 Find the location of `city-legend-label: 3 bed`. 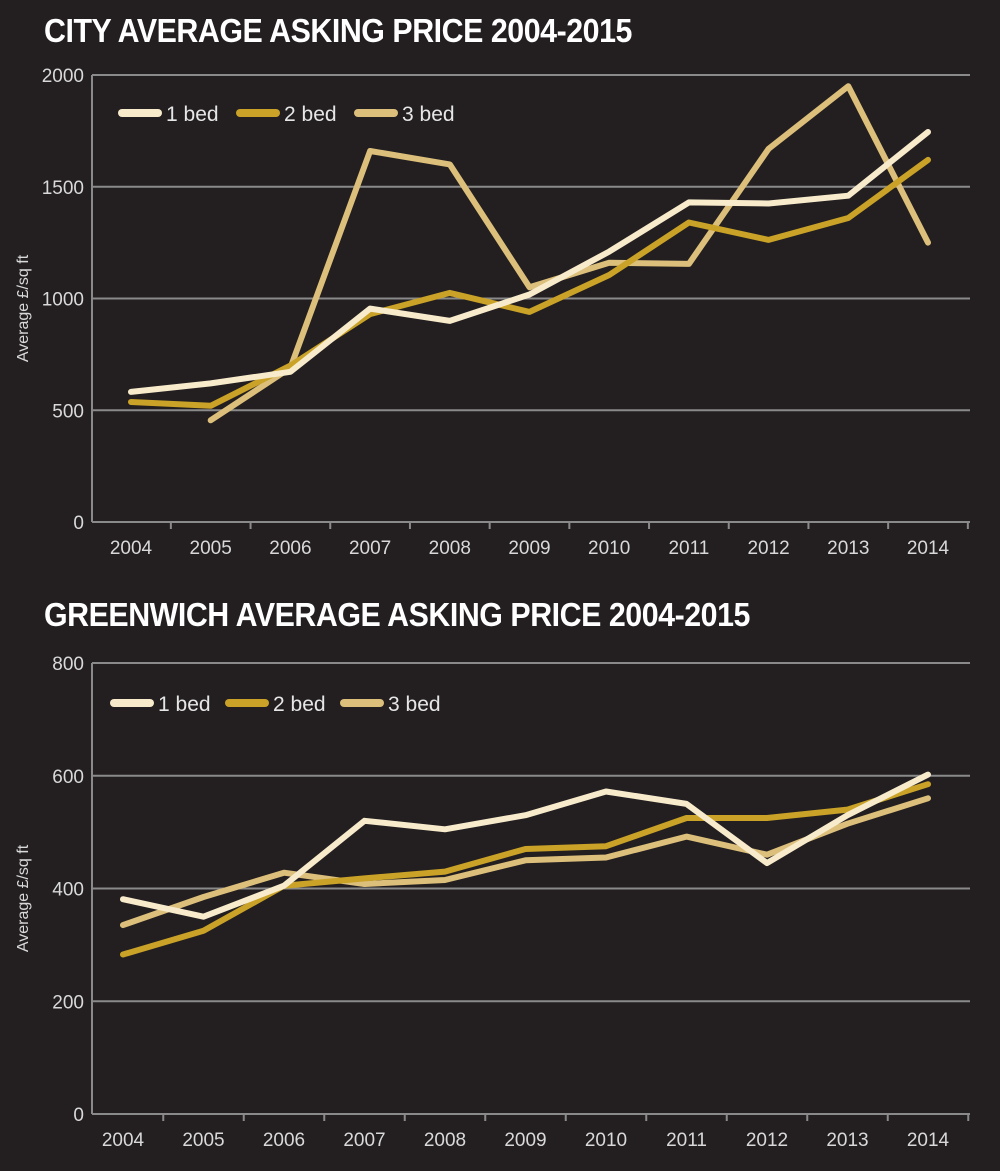

city-legend-label: 3 bed is located at coordinates (428, 114).